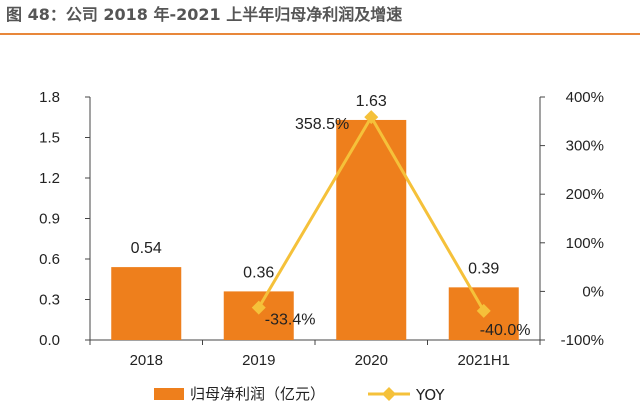 The height and width of the screenshot is (411, 640). I want to click on left-tick-label: 0.6, so click(49, 259).